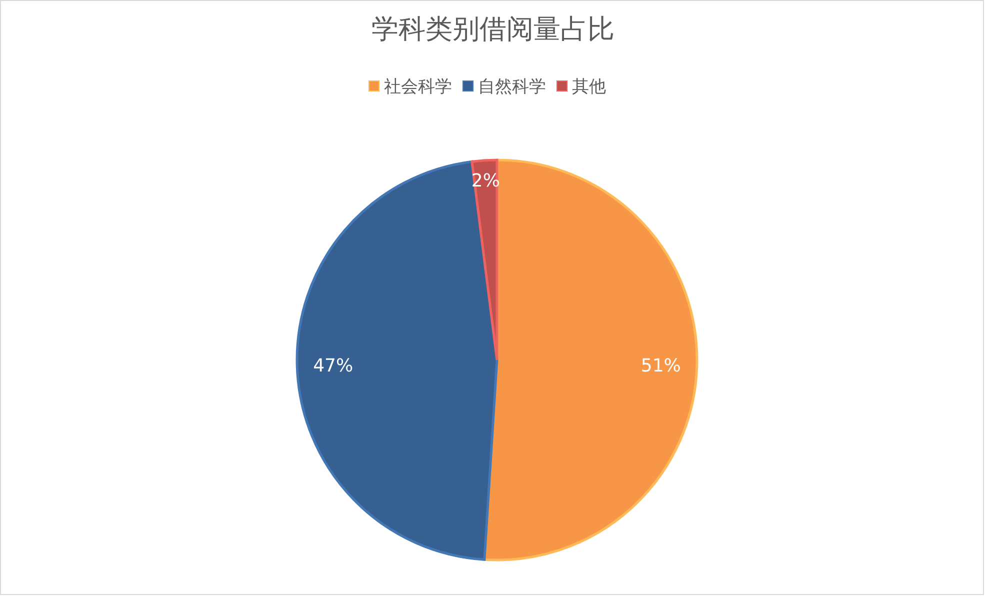 The width and height of the screenshot is (986, 609). I want to click on data-label: 51%, so click(660, 365).